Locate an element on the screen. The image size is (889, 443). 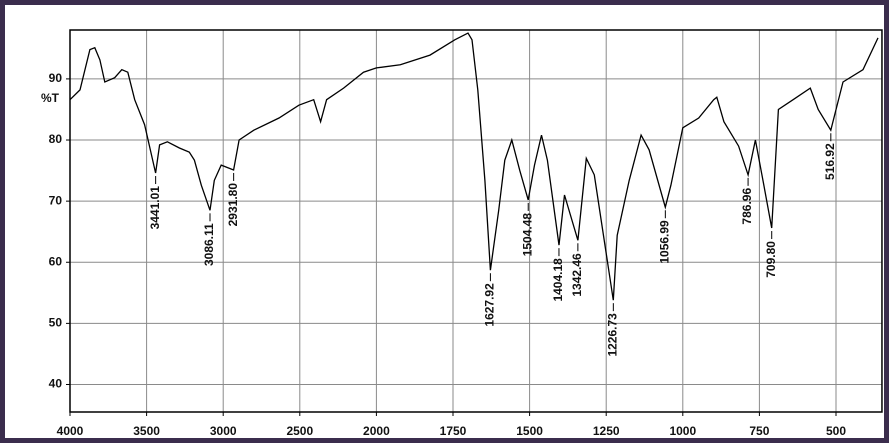
peak-label: 3441.01 is located at coordinates (155, 208).